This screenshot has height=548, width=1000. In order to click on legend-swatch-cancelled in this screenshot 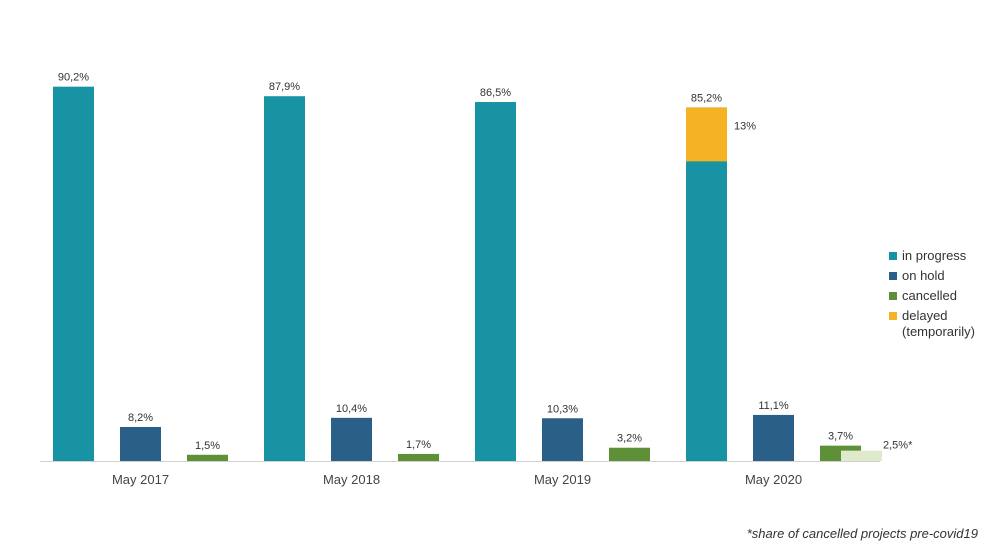, I will do `click(893, 296)`.